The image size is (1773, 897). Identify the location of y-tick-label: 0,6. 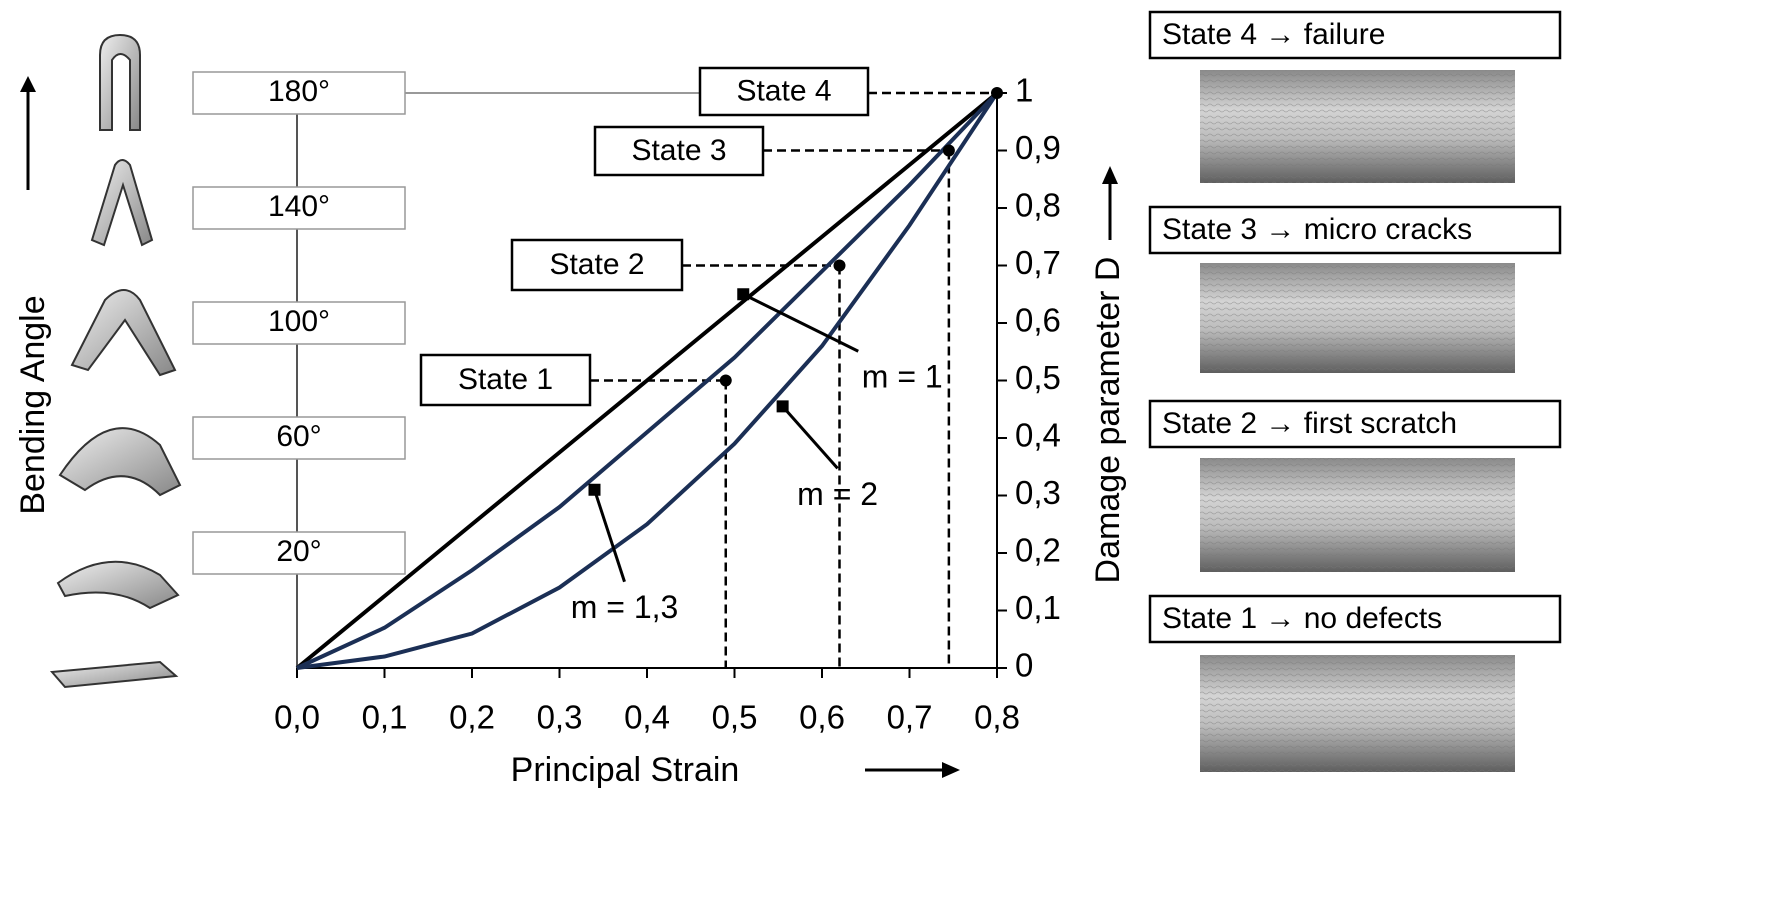
(1038, 320).